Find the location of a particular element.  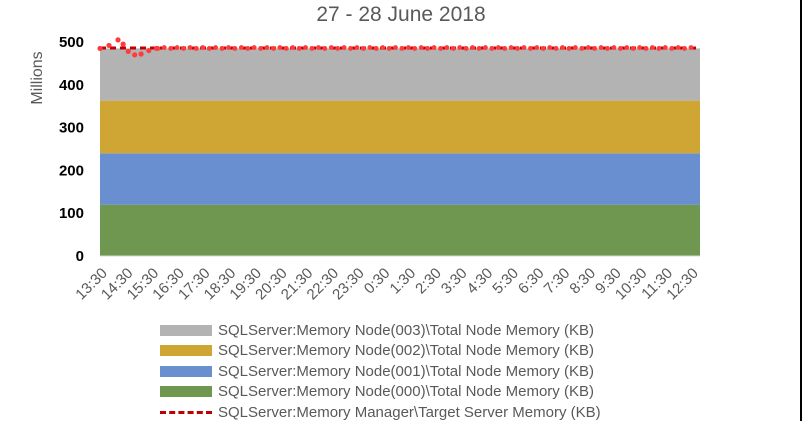

x-tick-label: 3:30 is located at coordinates (454, 281).